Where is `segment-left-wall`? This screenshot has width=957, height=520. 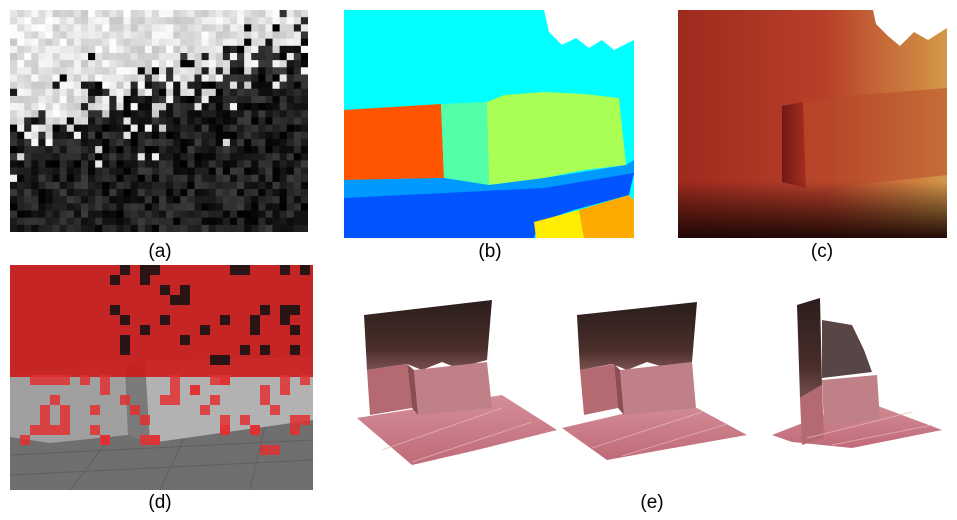
segment-left-wall is located at coordinates (394, 142).